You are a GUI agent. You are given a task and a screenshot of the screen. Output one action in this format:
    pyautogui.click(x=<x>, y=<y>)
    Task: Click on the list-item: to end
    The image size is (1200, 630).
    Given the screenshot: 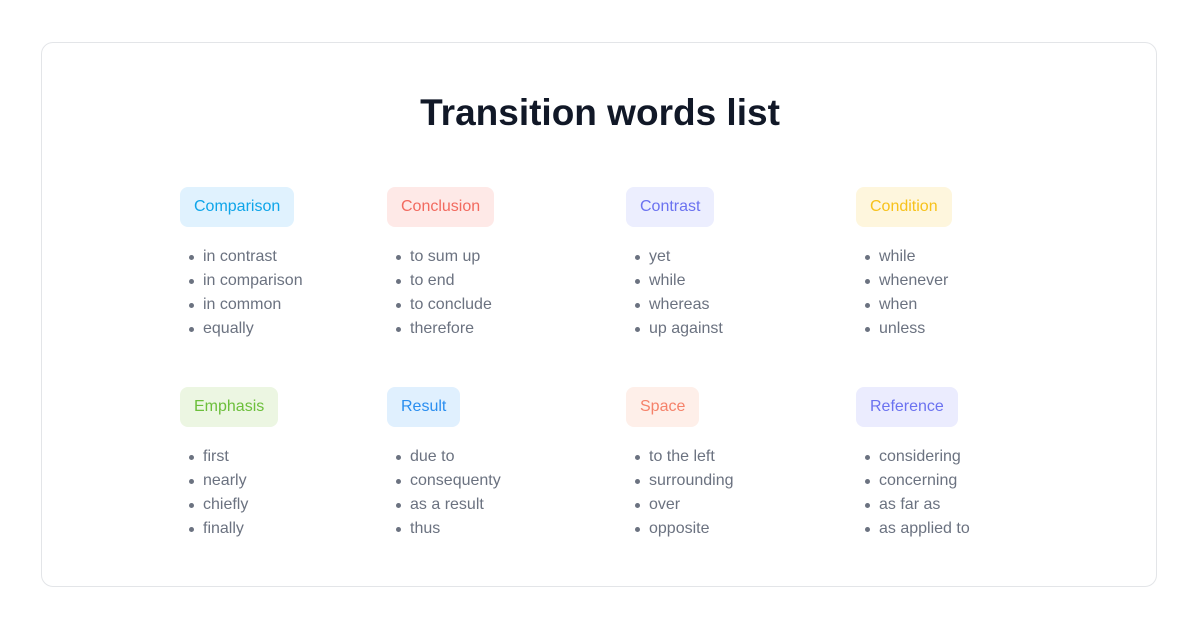 What is the action you would take?
    pyautogui.click(x=440, y=281)
    